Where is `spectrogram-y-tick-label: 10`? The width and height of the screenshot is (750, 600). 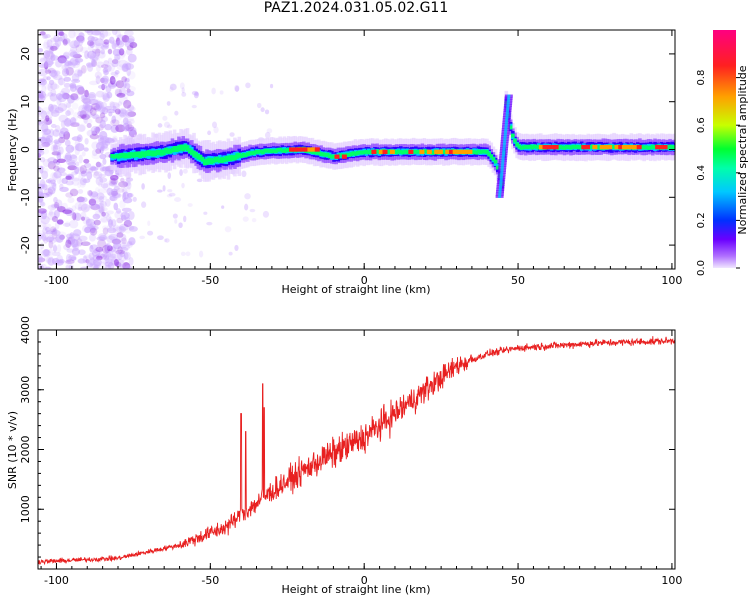
spectrogram-y-tick-label: 10 is located at coordinates (25, 102).